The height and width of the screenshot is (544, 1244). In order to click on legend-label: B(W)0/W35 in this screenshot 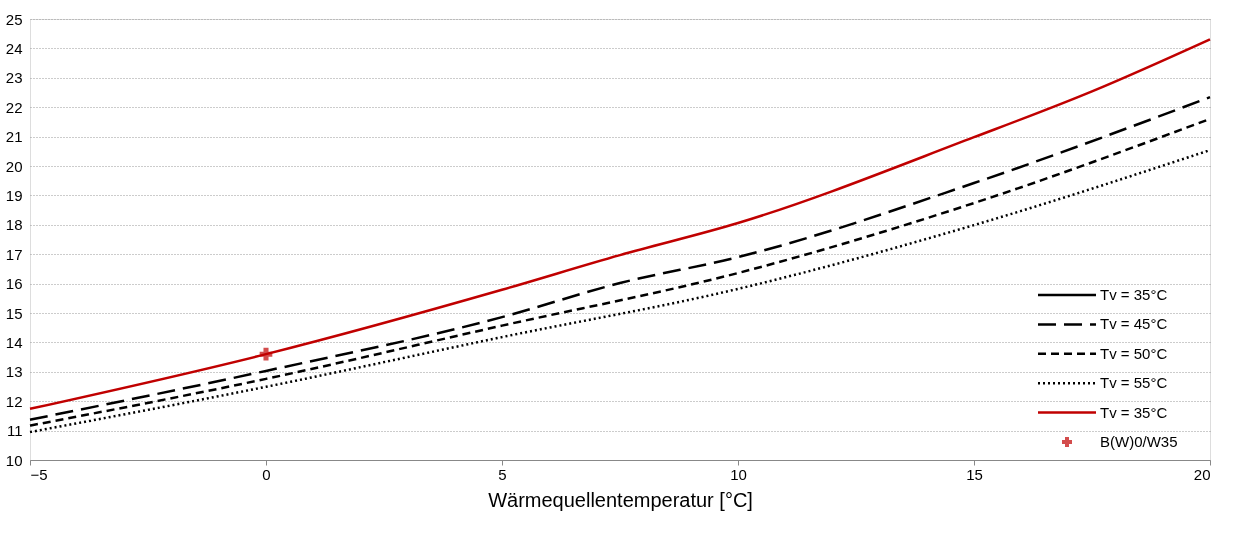, I will do `click(1139, 441)`.